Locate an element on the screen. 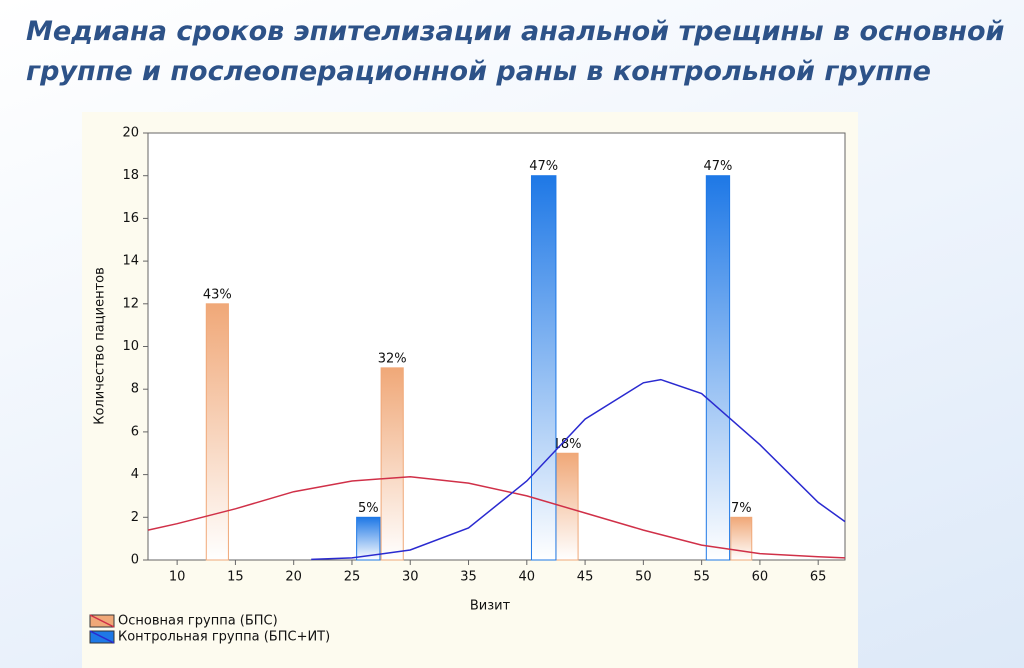  value-label: 18% is located at coordinates (567, 444).